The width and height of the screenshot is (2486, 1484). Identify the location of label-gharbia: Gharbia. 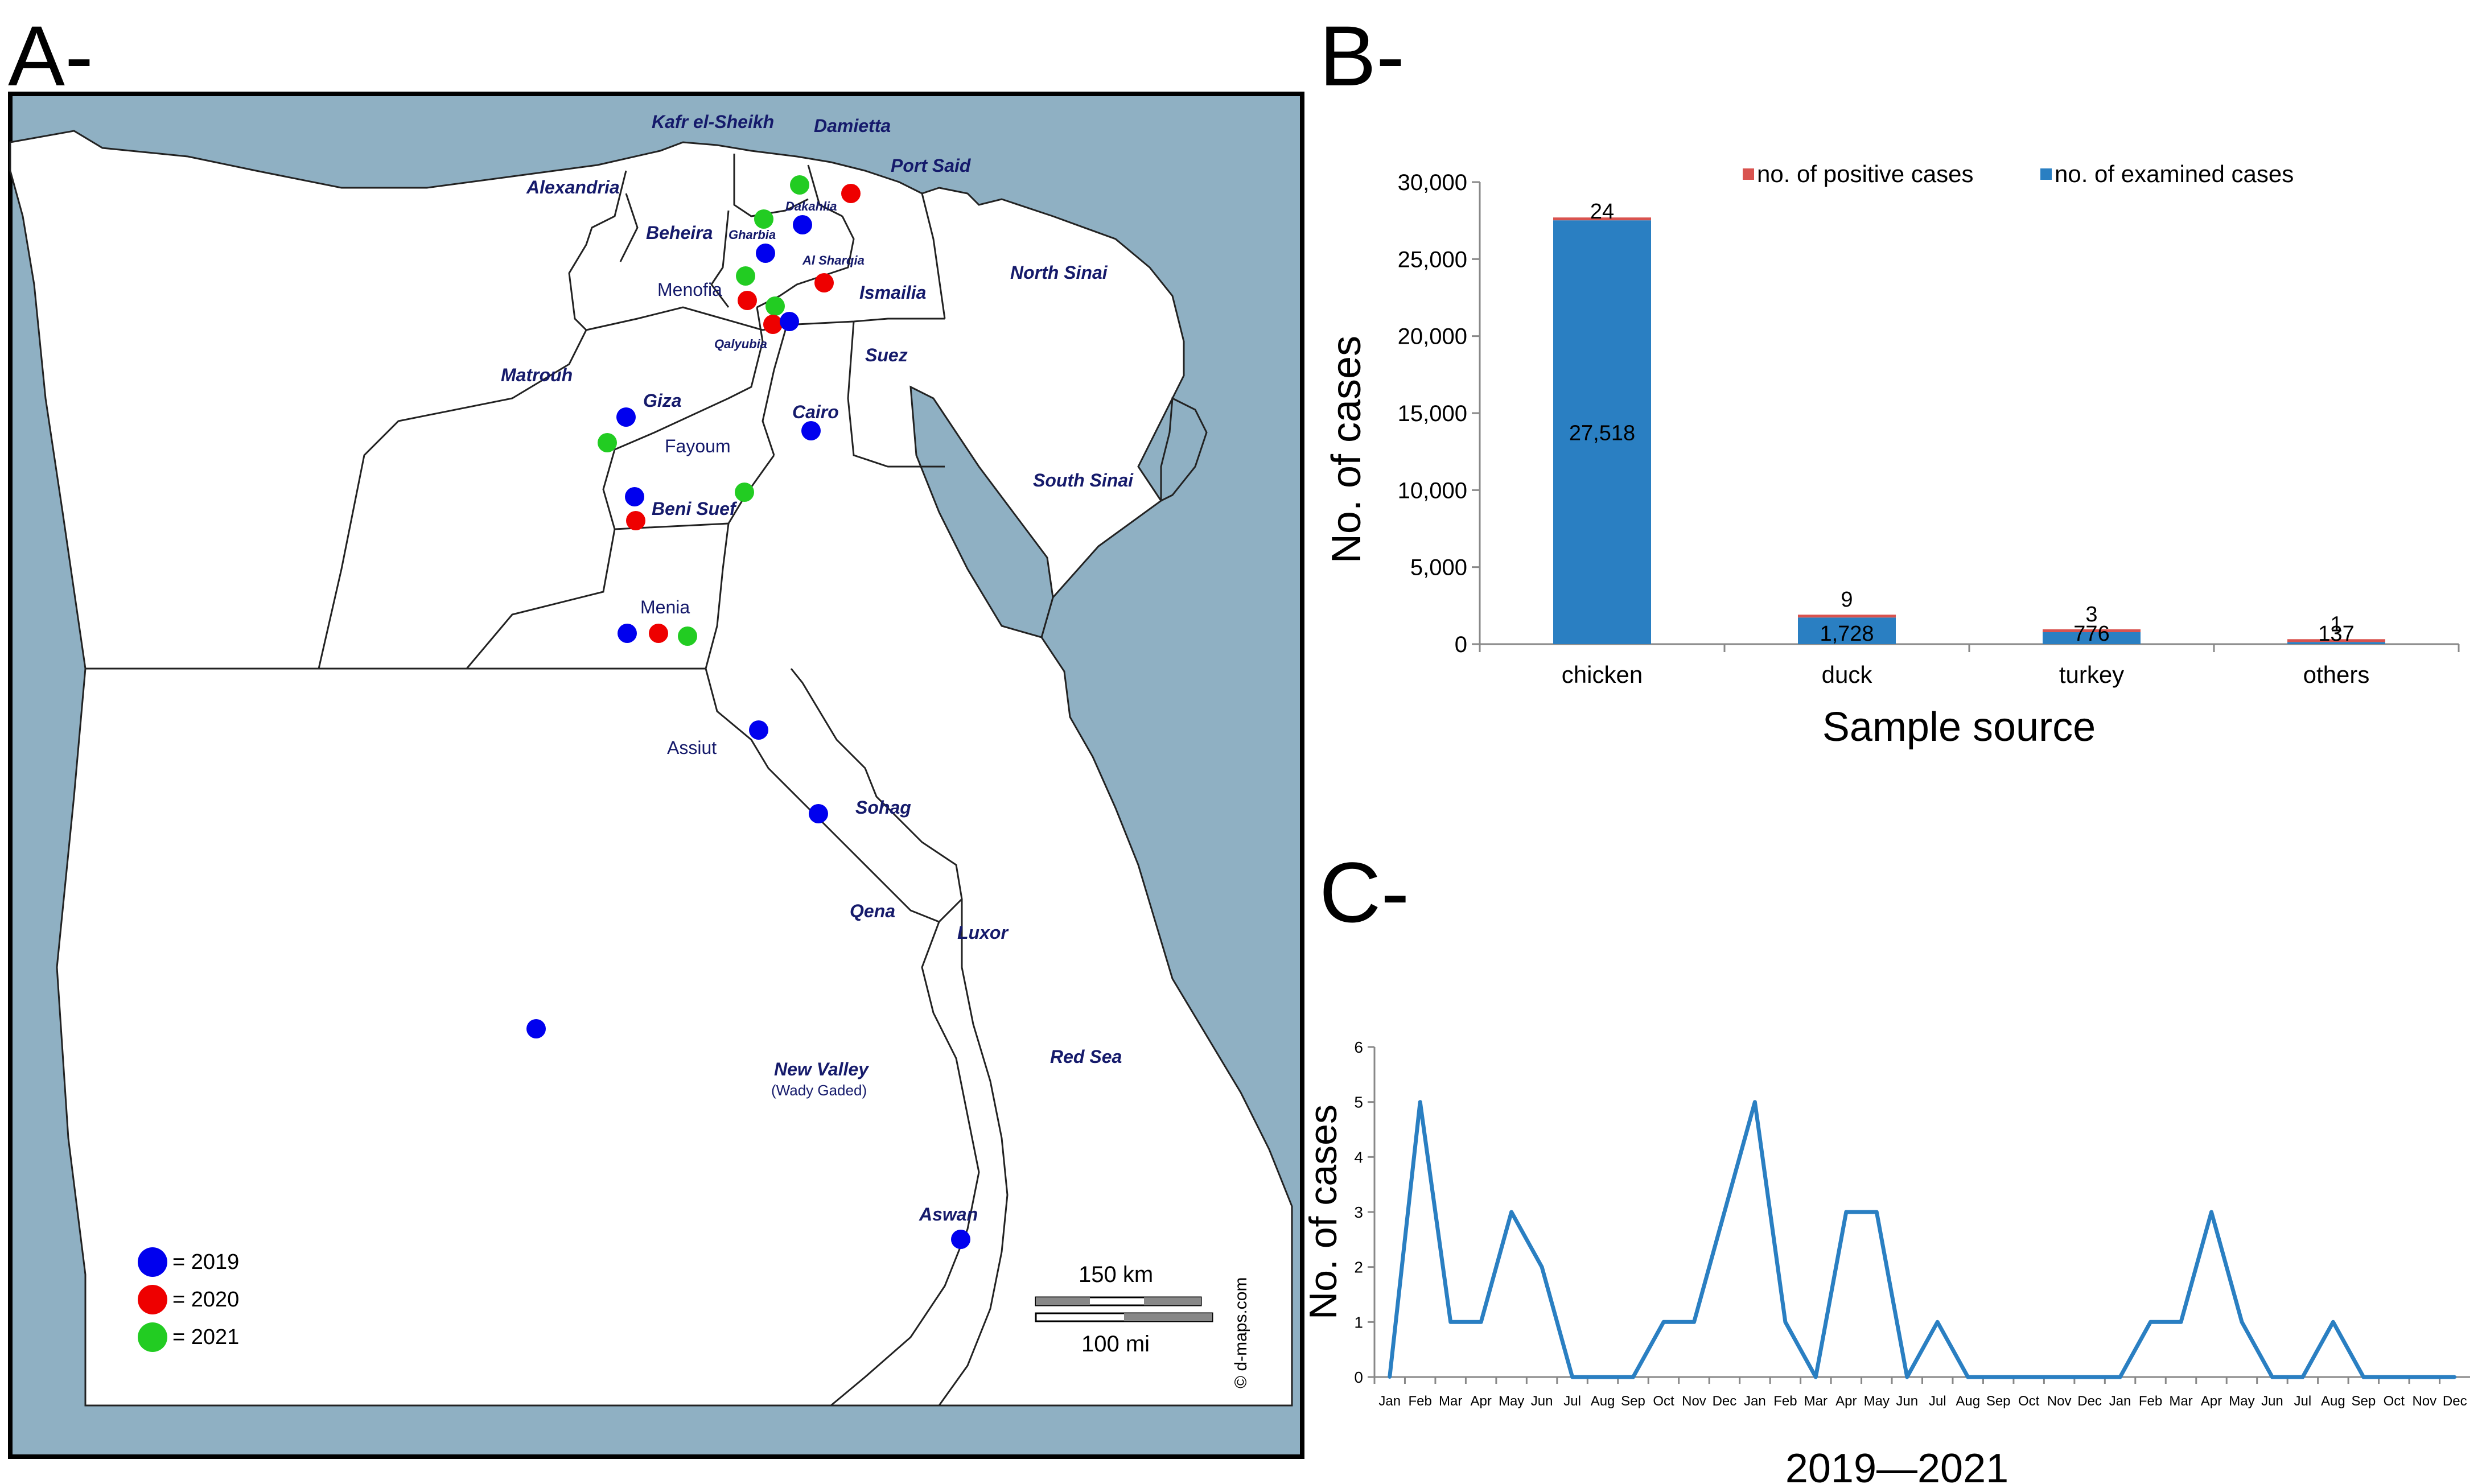
(752, 235).